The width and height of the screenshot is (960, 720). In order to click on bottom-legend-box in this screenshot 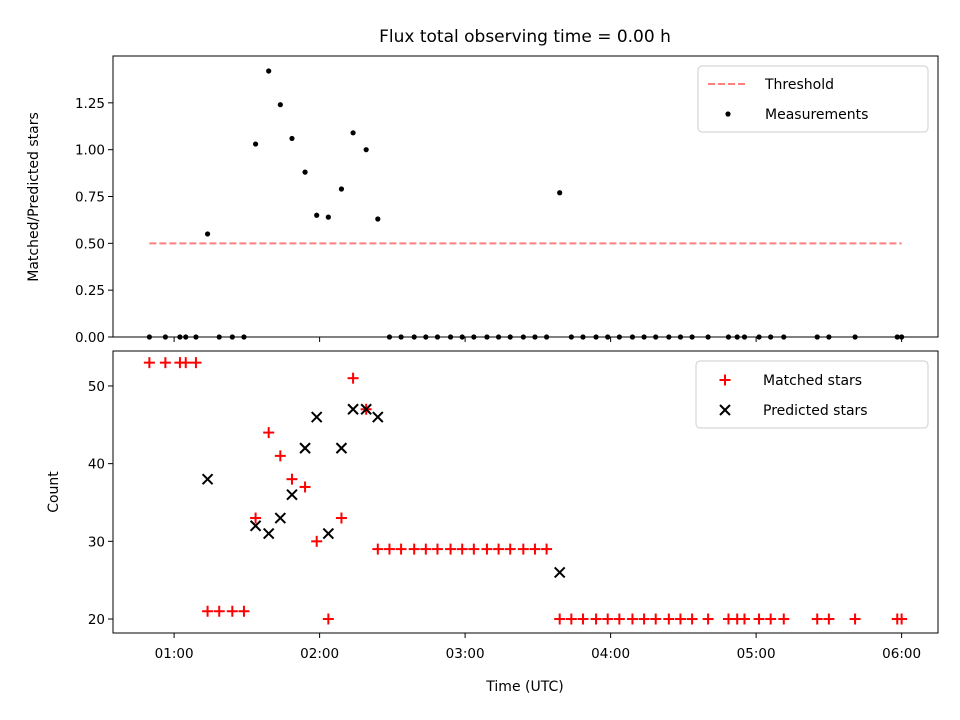, I will do `click(812, 394)`.